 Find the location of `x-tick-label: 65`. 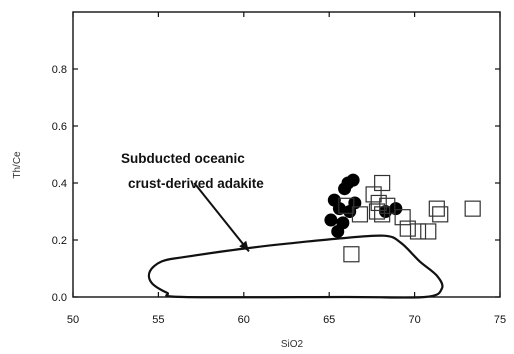

x-tick-label: 65 is located at coordinates (329, 320).